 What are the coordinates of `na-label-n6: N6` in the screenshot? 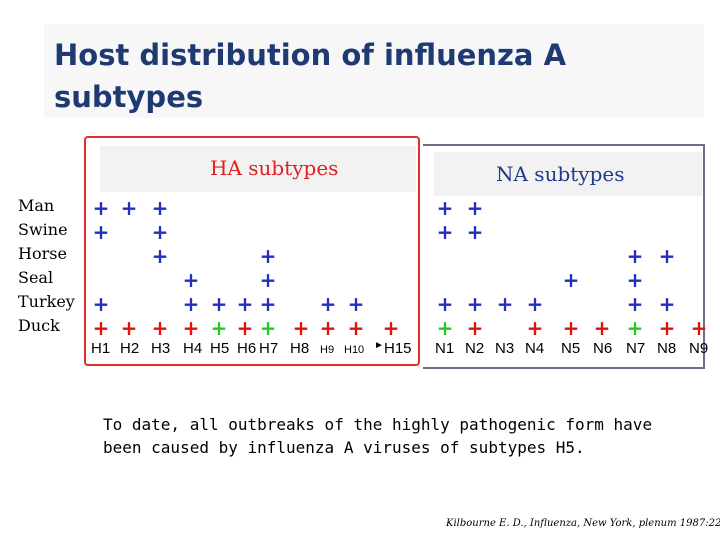 It's located at (603, 348).